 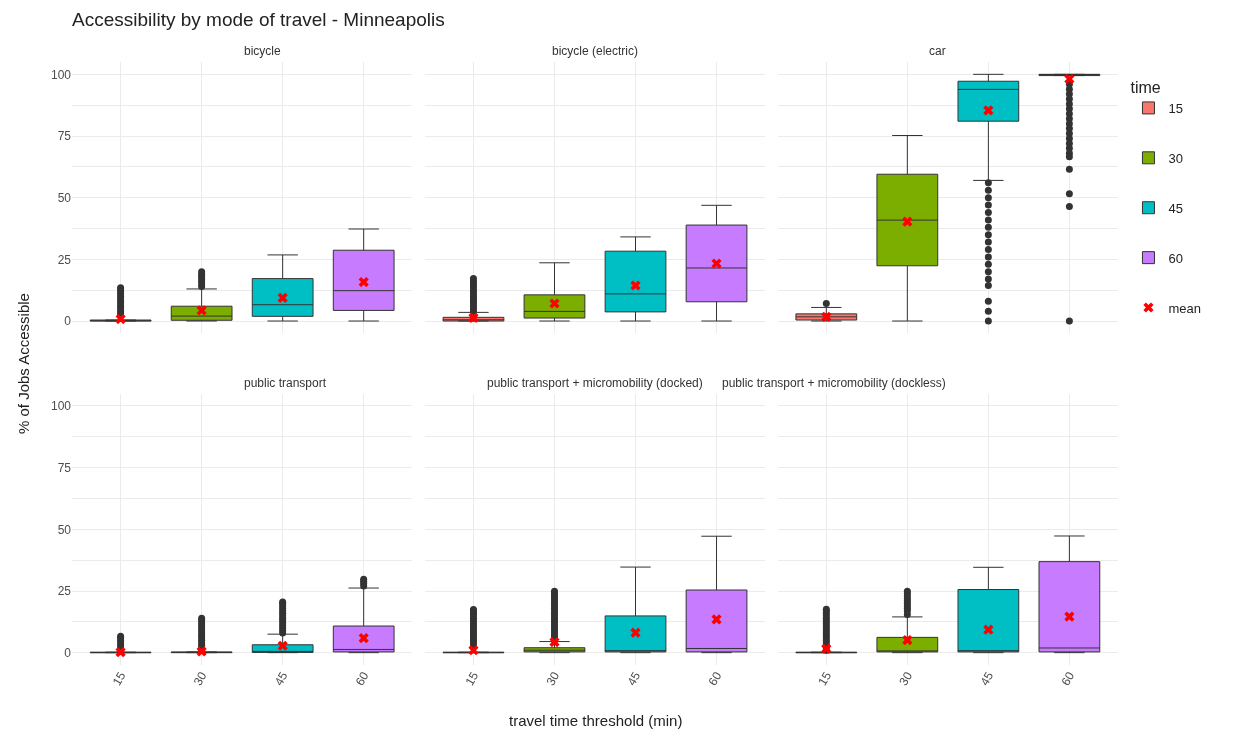 What do you see at coordinates (1175, 208) in the screenshot?
I see `legend-label: 45` at bounding box center [1175, 208].